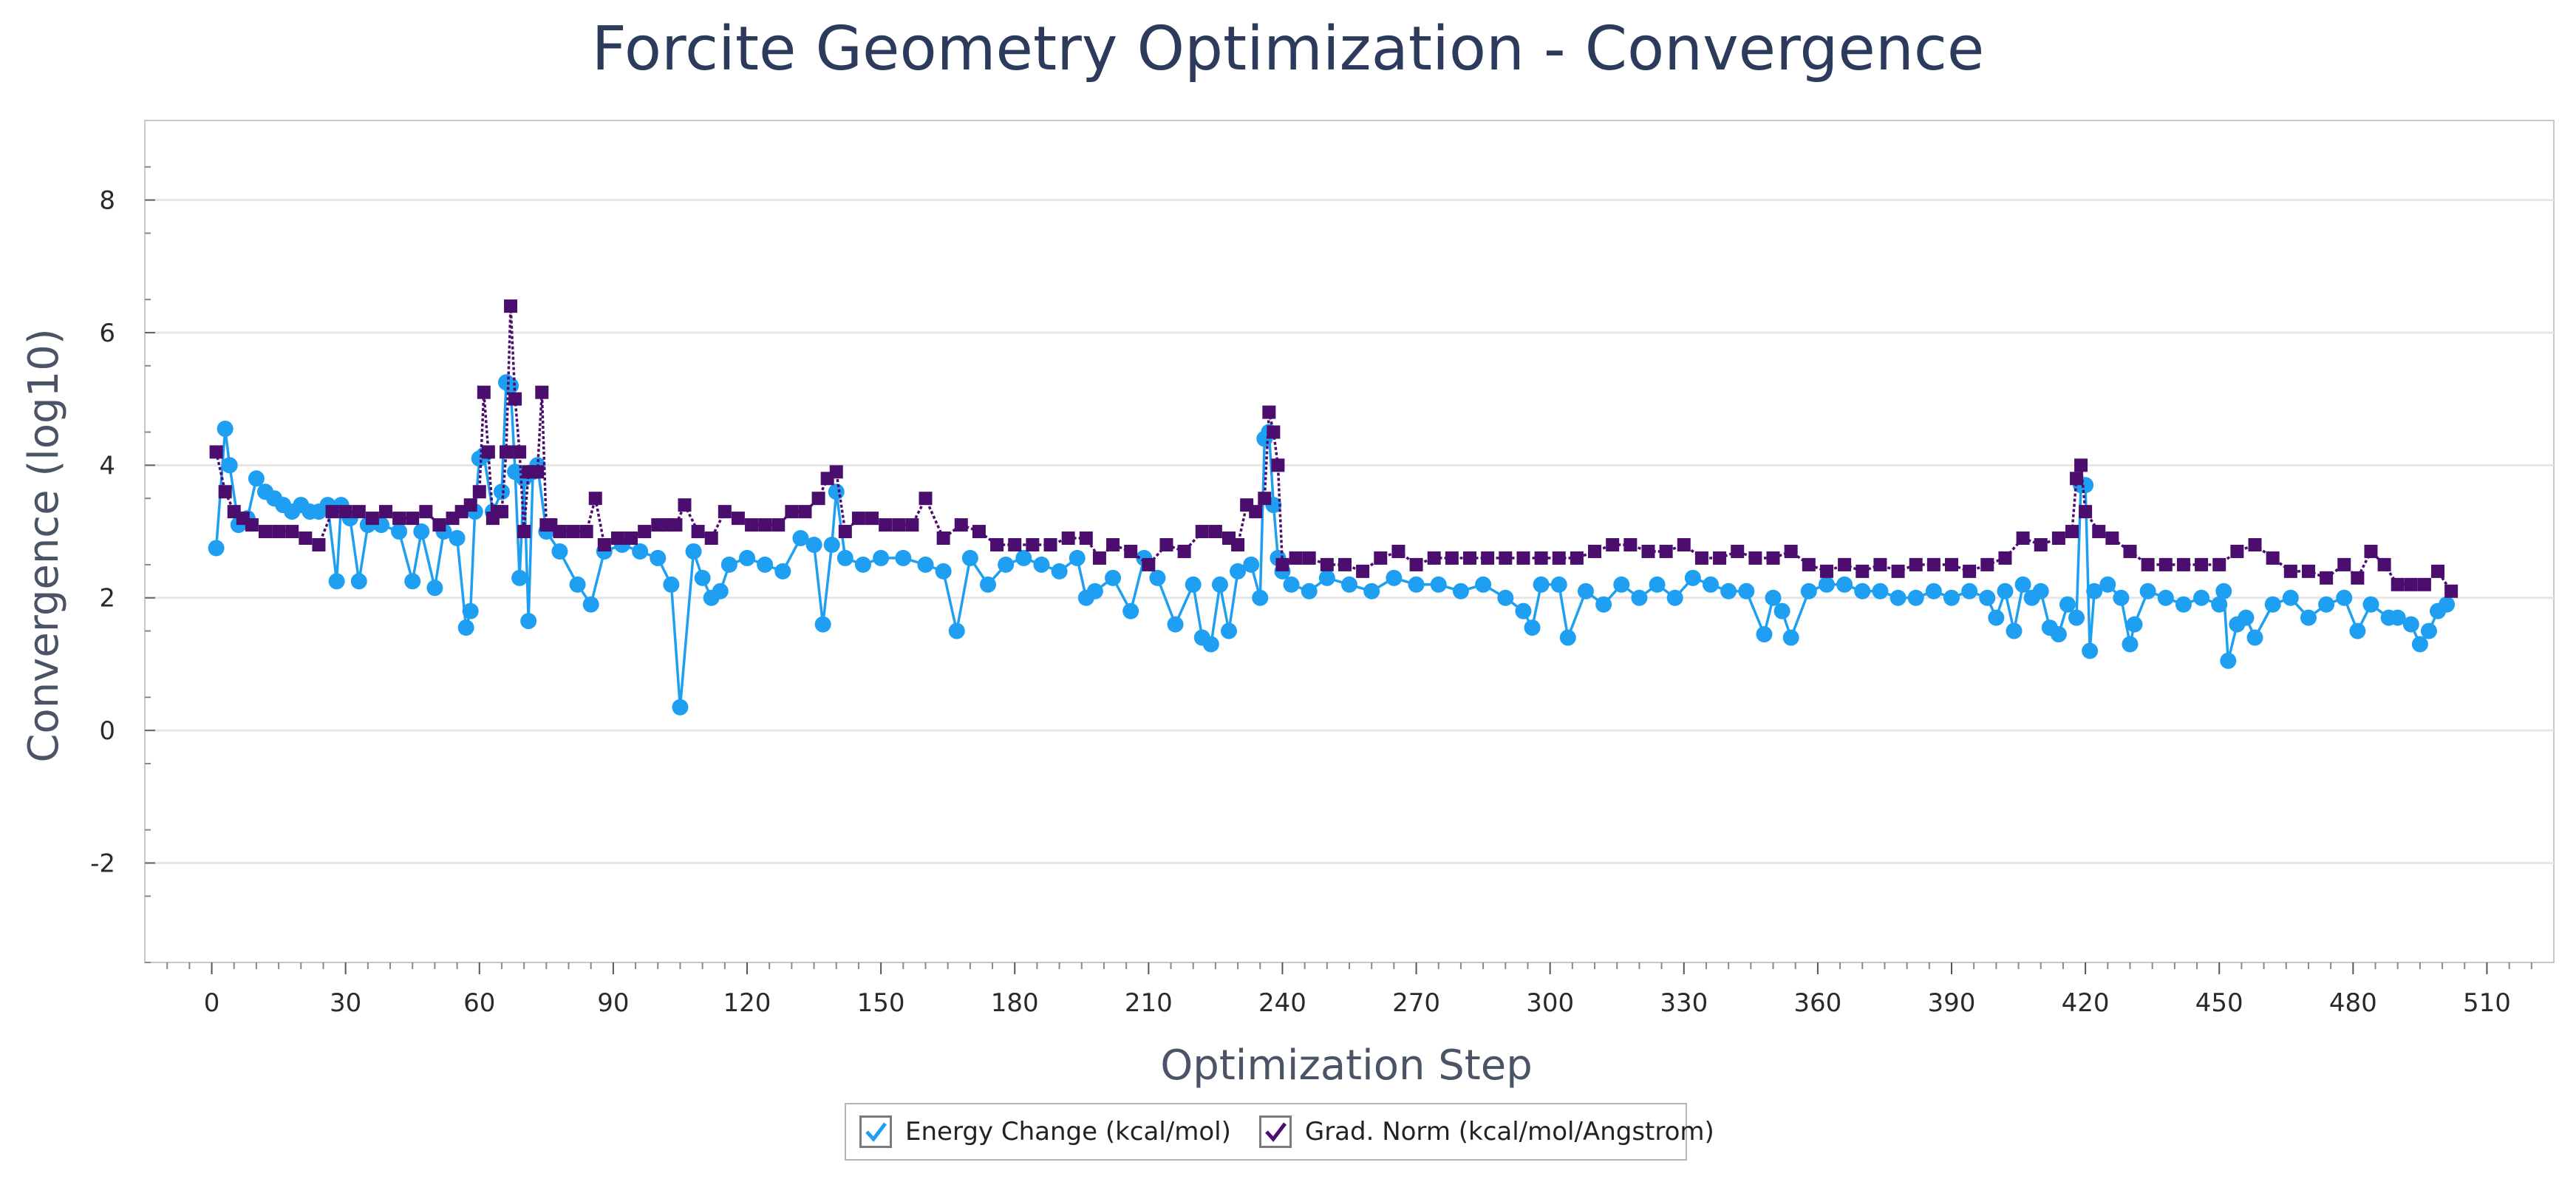  Describe the element at coordinates (102, 863) in the screenshot. I see `y-tick-label: -2` at that location.